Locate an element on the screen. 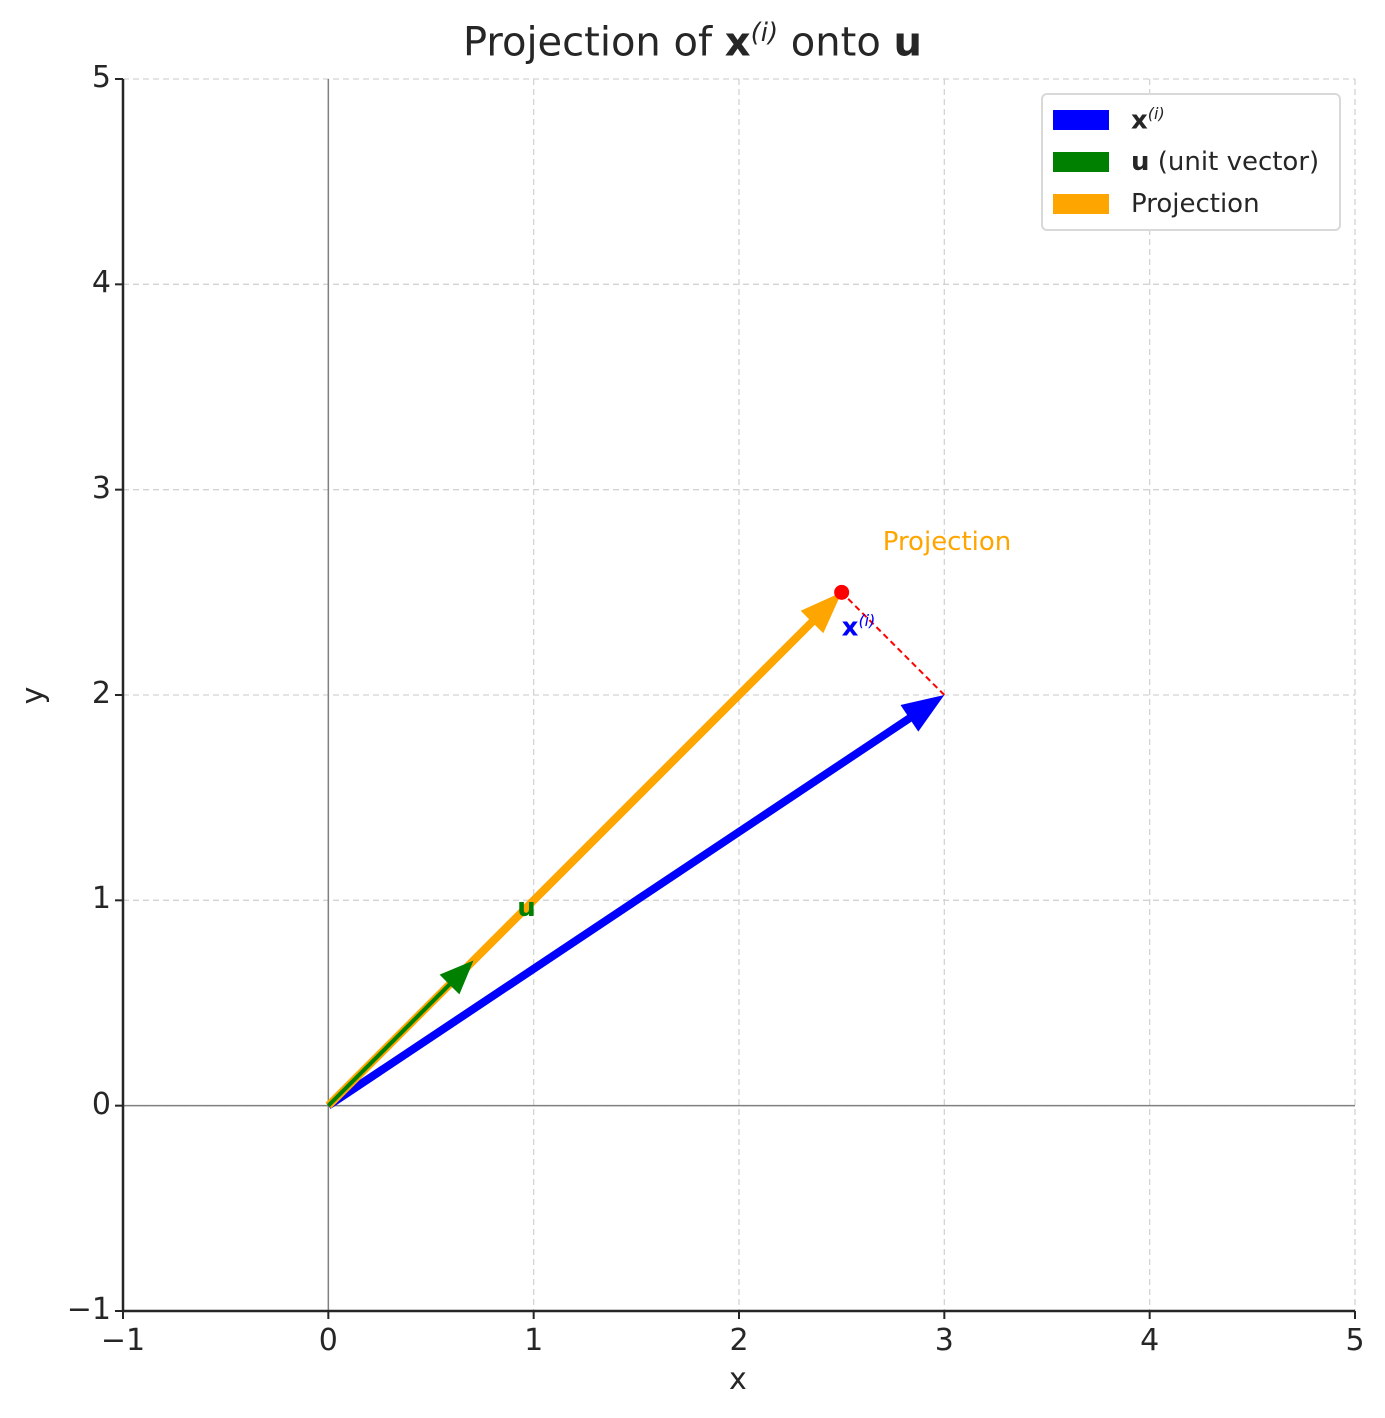 Image resolution: width=1385 pixels, height=1418 pixels. x-tick-label: 2 is located at coordinates (739, 1340).